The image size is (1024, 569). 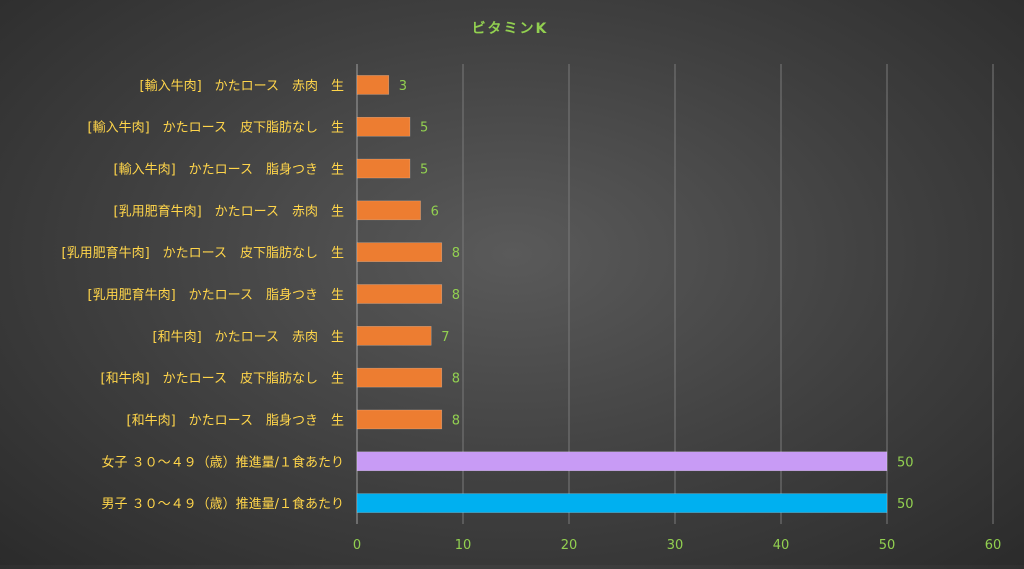 What do you see at coordinates (403, 86) in the screenshot?
I see `value-label: 3` at bounding box center [403, 86].